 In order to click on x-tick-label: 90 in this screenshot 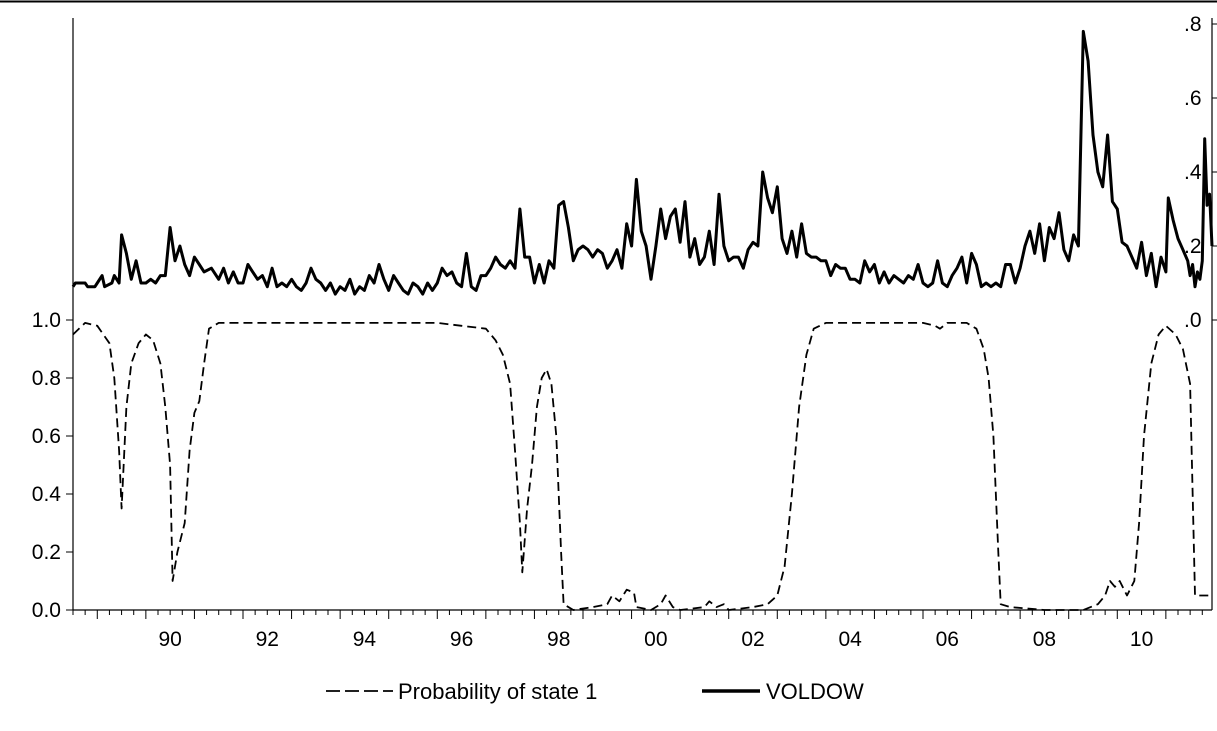, I will do `click(169, 639)`.